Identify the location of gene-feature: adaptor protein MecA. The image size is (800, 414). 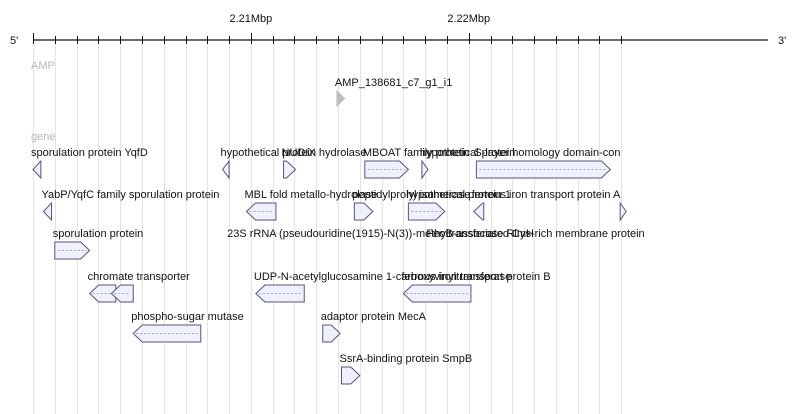
(374, 327).